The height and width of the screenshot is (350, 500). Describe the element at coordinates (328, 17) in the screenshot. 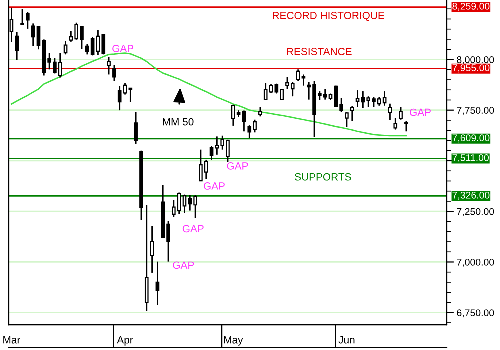

I see `annotation: RECORD HISTORIQUE` at that location.